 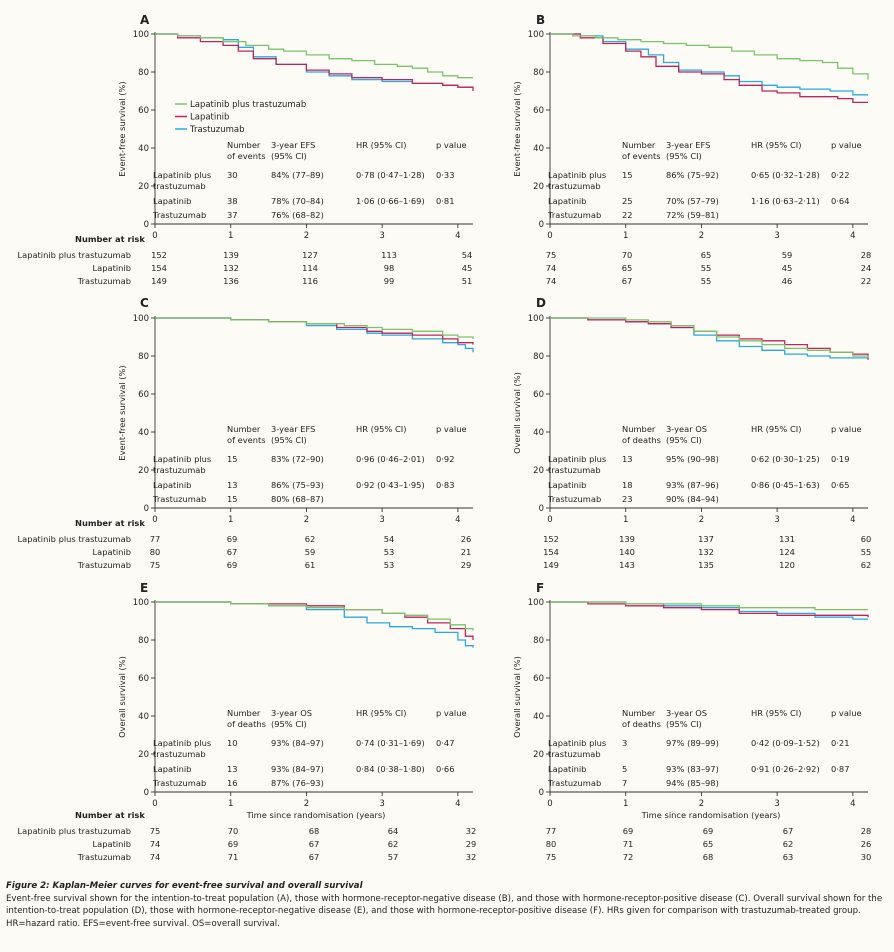 I want to click on risk-value: 51, so click(x=467, y=281).